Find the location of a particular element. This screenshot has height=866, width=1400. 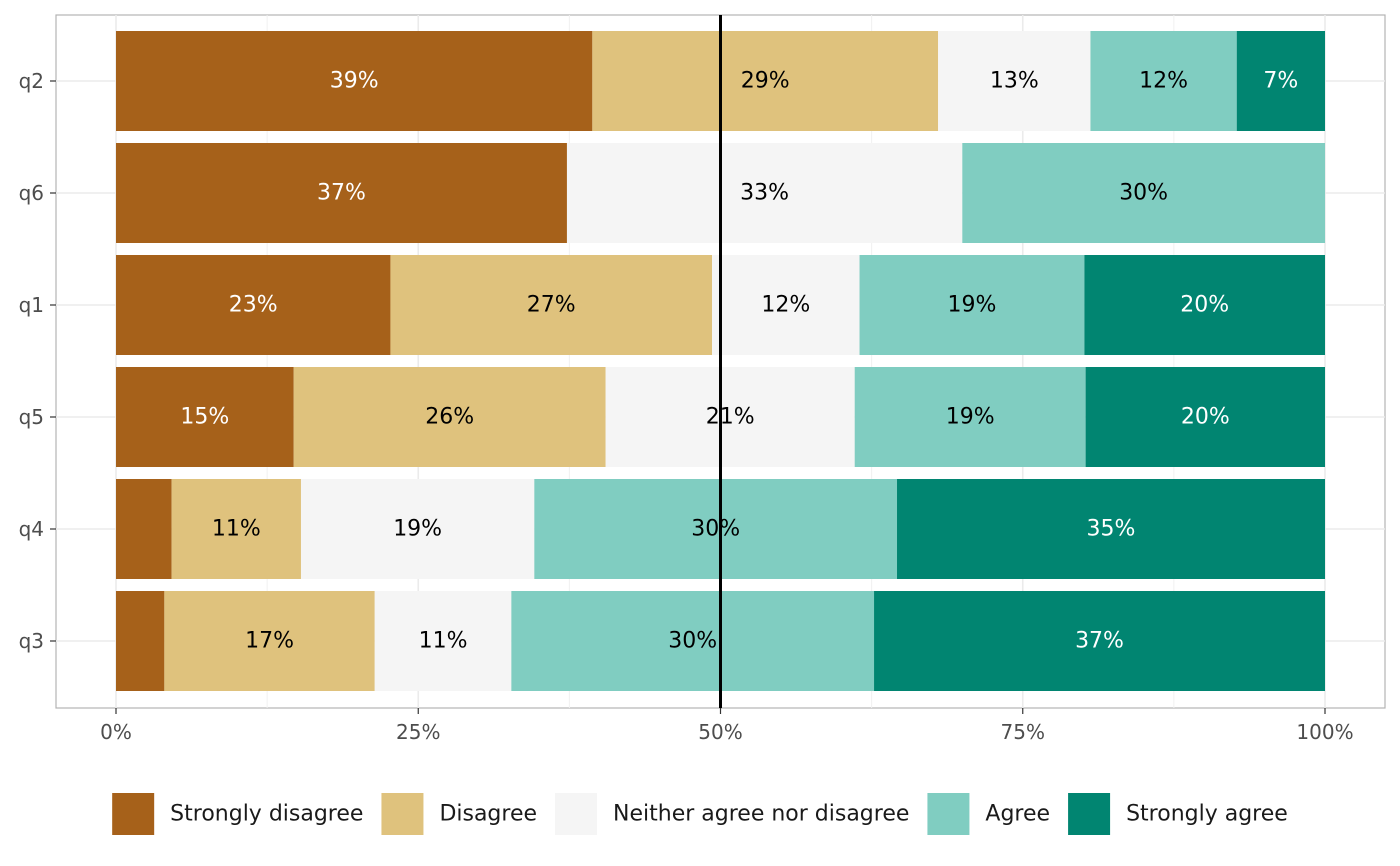

legend-key-strongly-disagree is located at coordinates (133, 814).